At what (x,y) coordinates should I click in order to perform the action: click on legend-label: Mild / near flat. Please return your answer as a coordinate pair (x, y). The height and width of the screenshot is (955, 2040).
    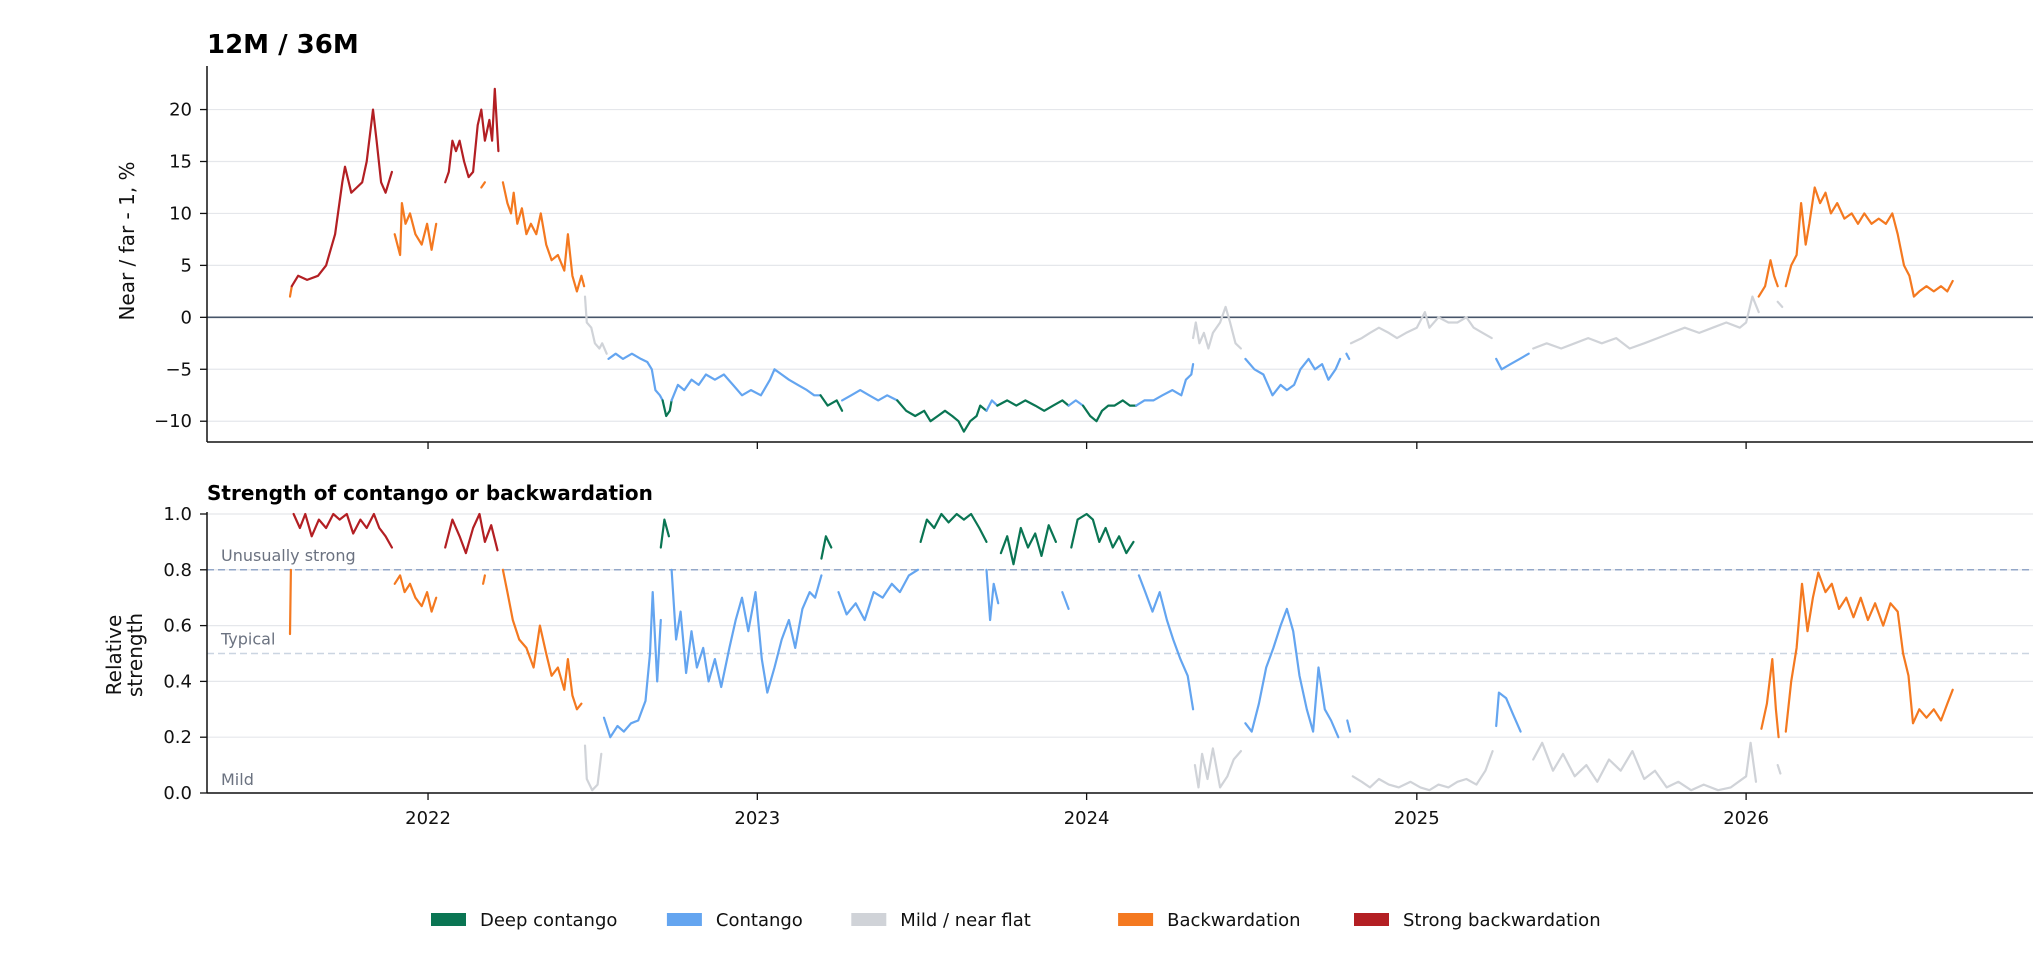
    Looking at the image, I should click on (965, 920).